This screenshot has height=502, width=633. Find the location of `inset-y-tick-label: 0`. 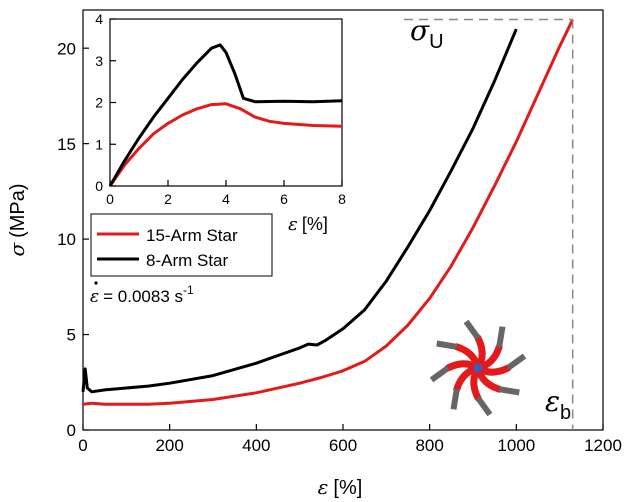

inset-y-tick-label: 0 is located at coordinates (99, 186).